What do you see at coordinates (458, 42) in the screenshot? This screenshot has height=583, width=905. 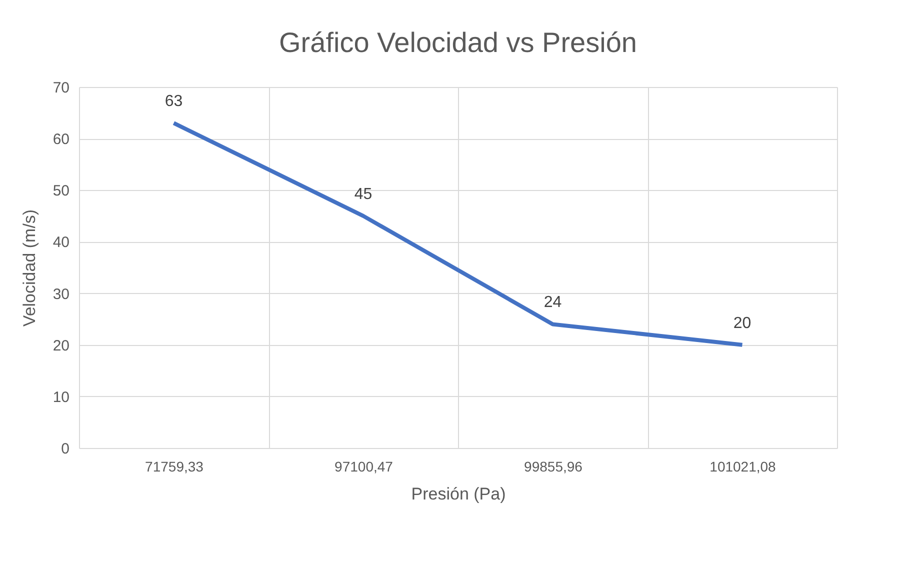 I see `chart-title: Gráfico Velocidad vs Presión` at bounding box center [458, 42].